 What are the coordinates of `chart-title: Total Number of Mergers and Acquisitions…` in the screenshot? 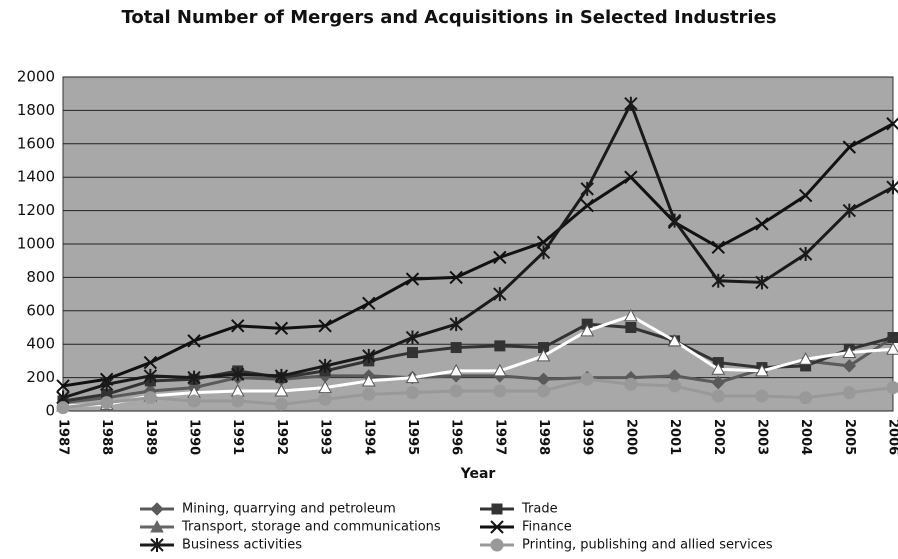 It's located at (448, 17).